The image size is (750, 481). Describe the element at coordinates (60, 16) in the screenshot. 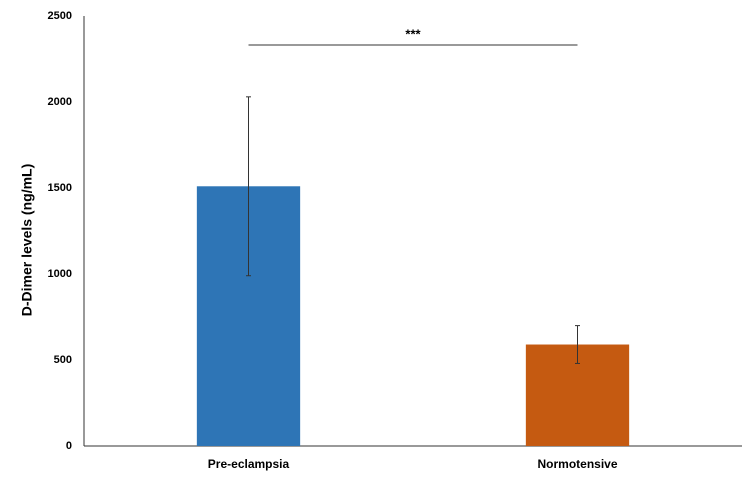

I see `y-tick-label: 2500` at that location.